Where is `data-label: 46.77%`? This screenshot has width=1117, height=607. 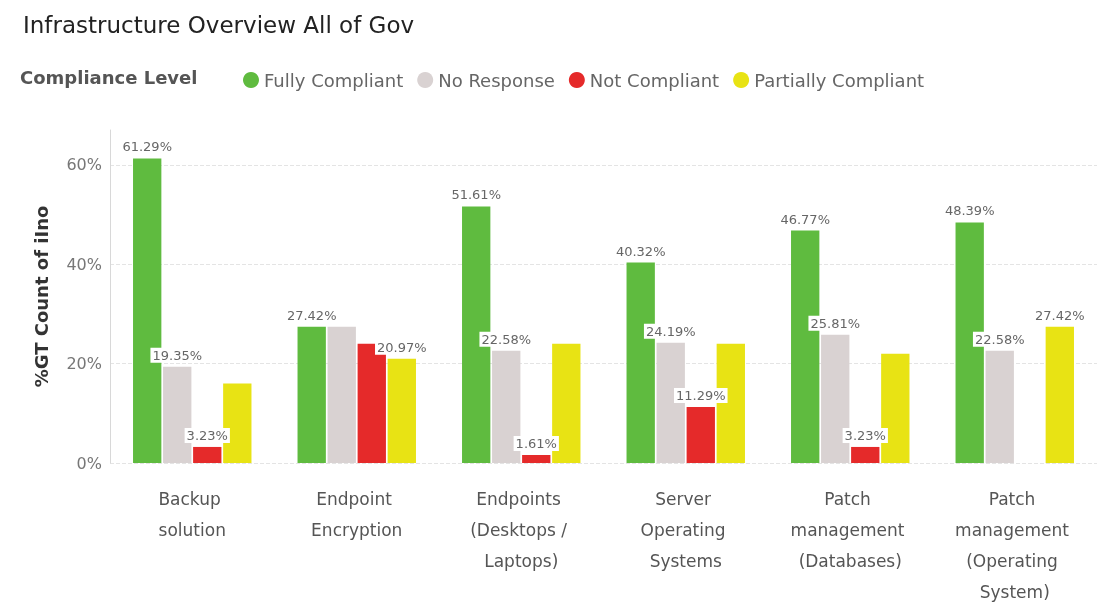 data-label: 46.77% is located at coordinates (805, 219).